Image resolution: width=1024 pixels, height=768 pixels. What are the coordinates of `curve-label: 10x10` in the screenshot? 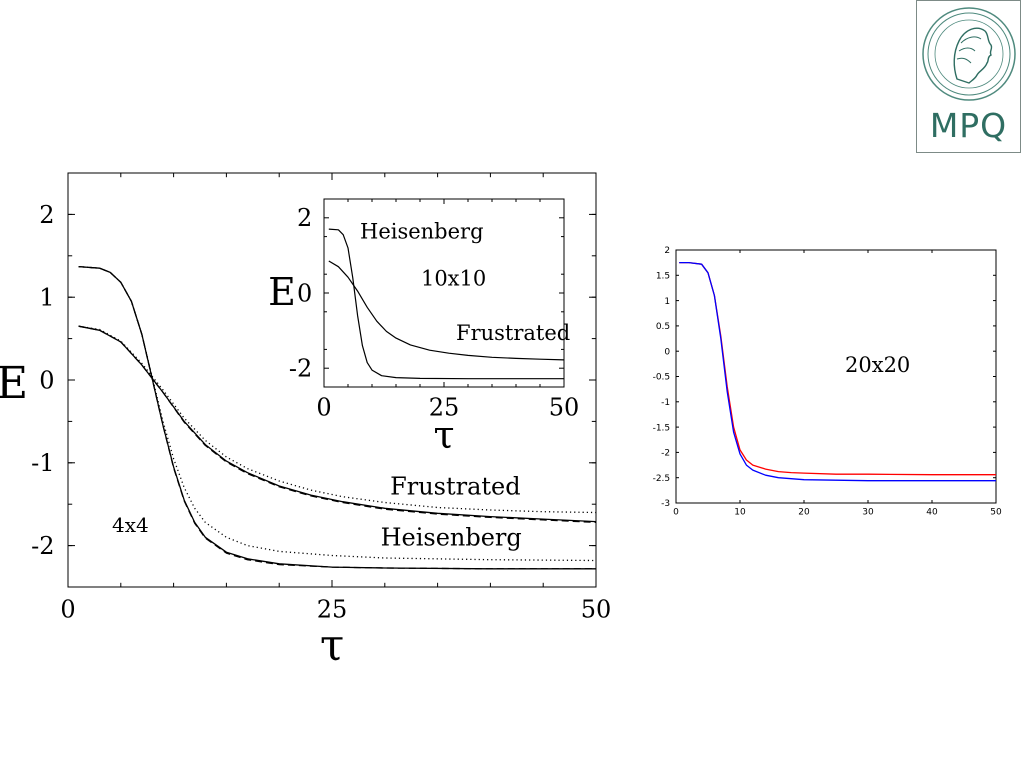 It's located at (453, 278).